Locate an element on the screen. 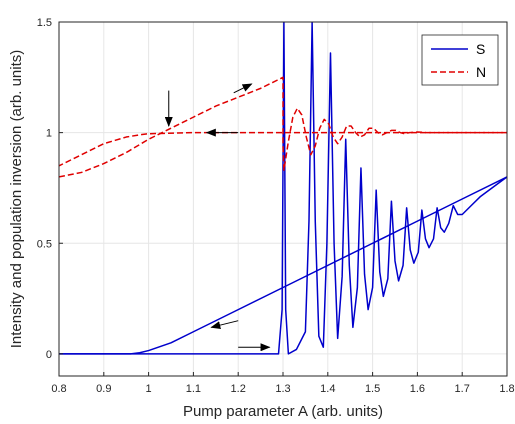  x-tick-label: 1.2 is located at coordinates (238, 389).